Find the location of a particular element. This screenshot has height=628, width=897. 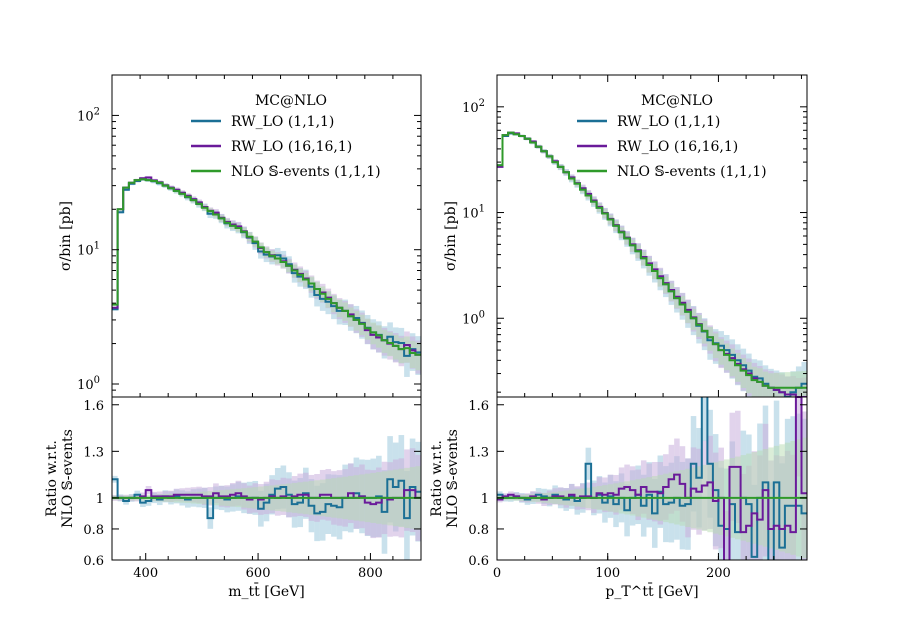

left-ratio-panel: 0.6 0.8 1 1.3 1.6 400 600 800 is located at coordinates (252, 488).